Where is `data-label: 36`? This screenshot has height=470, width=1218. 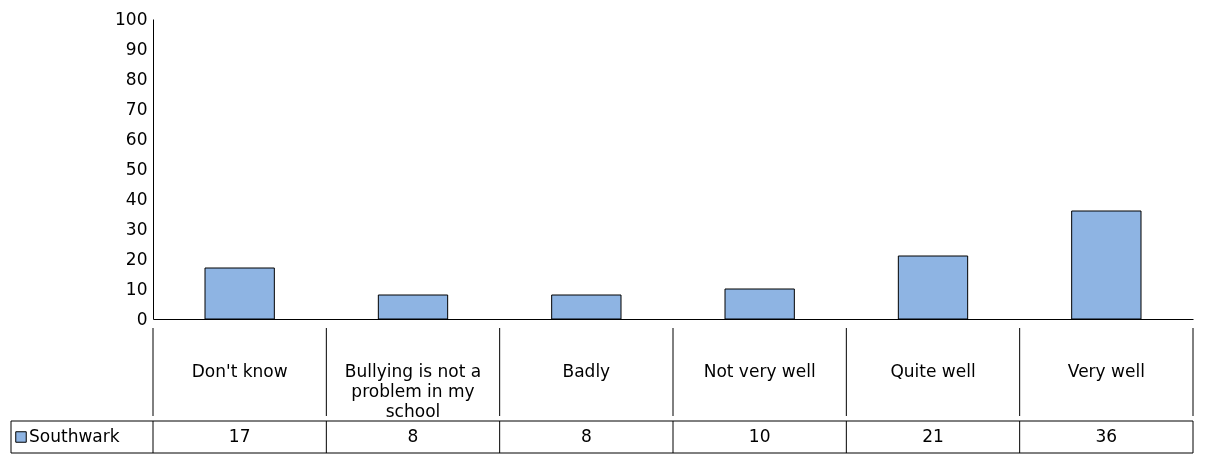
data-label: 36 is located at coordinates (1106, 436).